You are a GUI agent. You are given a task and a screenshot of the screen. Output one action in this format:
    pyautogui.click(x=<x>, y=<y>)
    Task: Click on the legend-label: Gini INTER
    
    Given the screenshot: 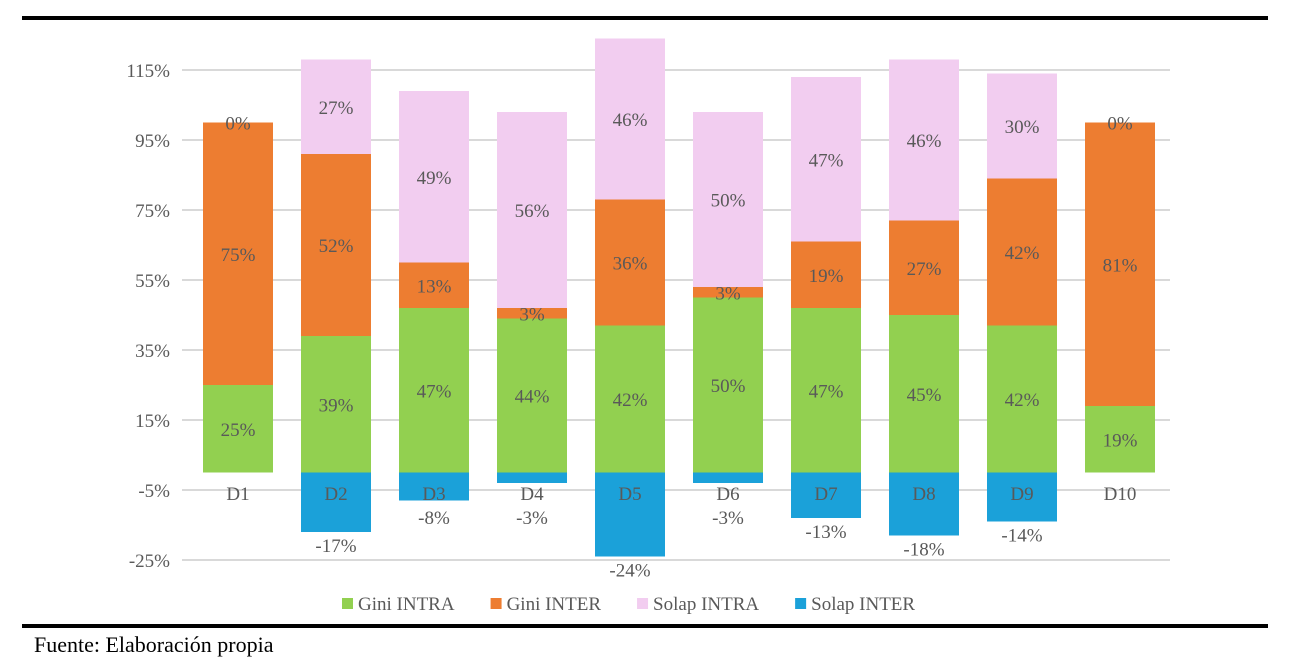 What is the action you would take?
    pyautogui.click(x=554, y=604)
    